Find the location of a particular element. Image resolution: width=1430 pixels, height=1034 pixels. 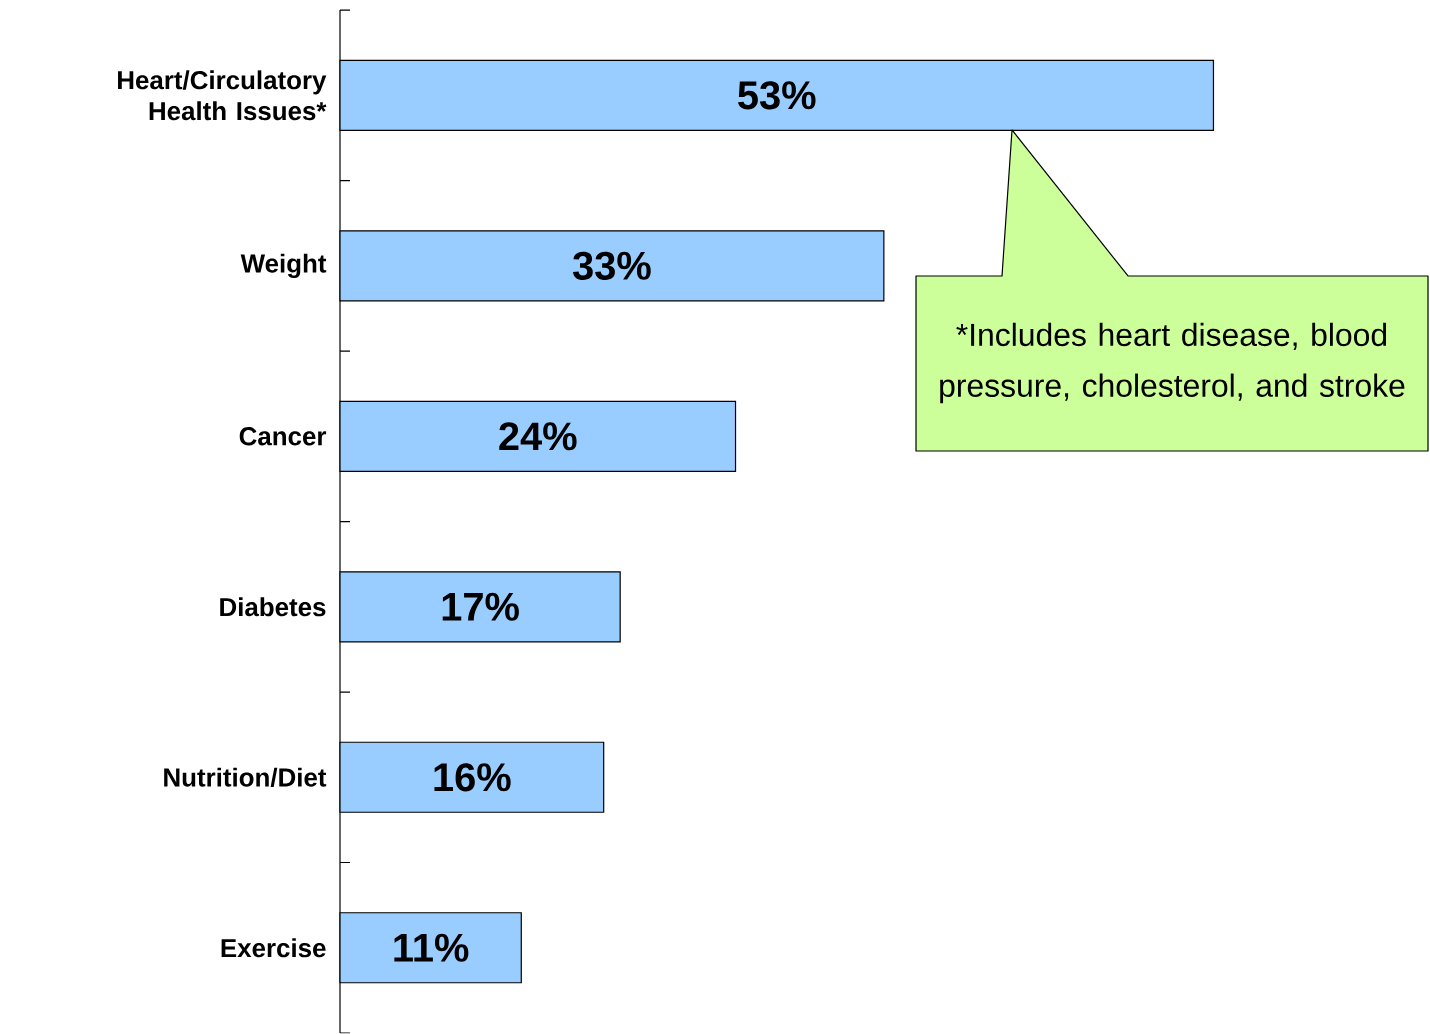

data-label: 11% is located at coordinates (431, 947).